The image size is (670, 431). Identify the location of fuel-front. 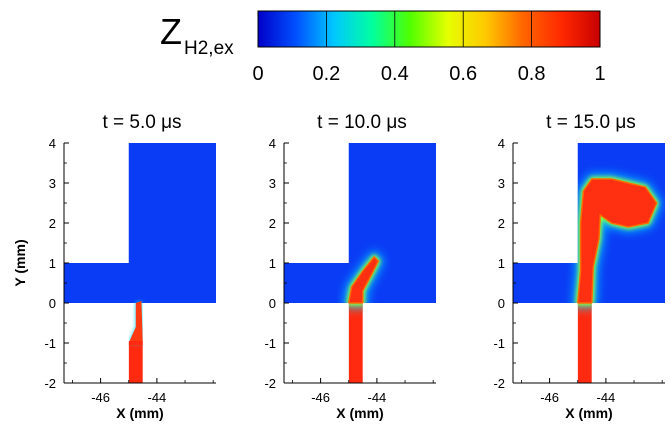
(135, 343).